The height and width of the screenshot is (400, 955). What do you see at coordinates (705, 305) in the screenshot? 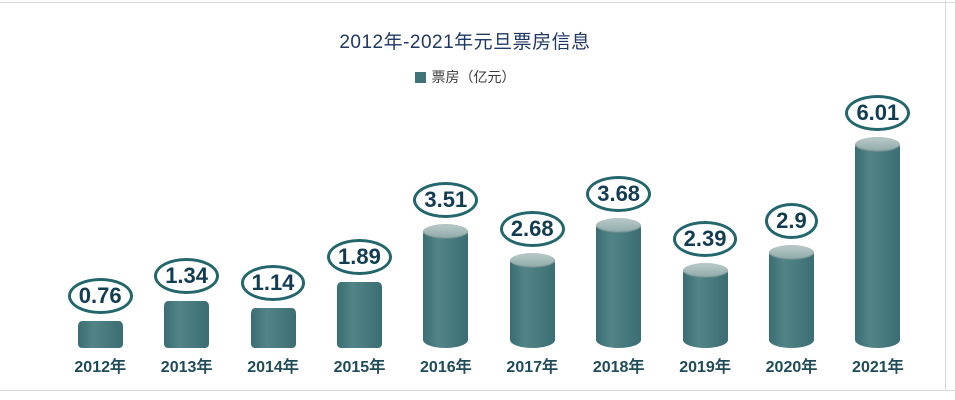
I see `bar-2019年` at bounding box center [705, 305].